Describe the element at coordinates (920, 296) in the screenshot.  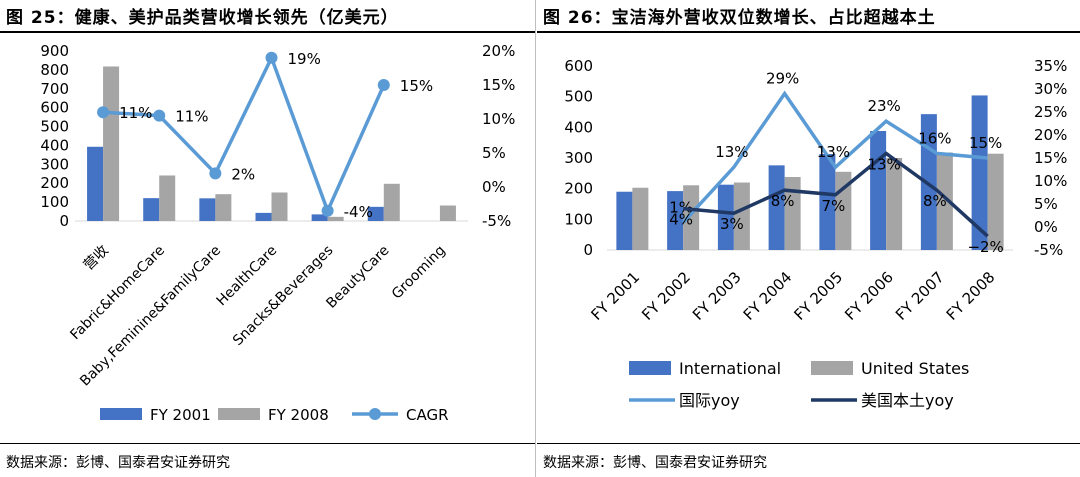
I see `x-tick-label: FY 2007` at that location.